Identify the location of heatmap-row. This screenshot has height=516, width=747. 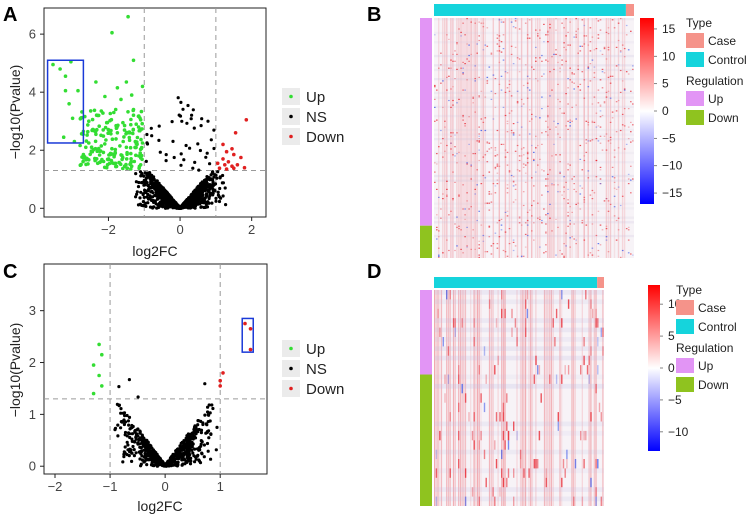
(519, 433).